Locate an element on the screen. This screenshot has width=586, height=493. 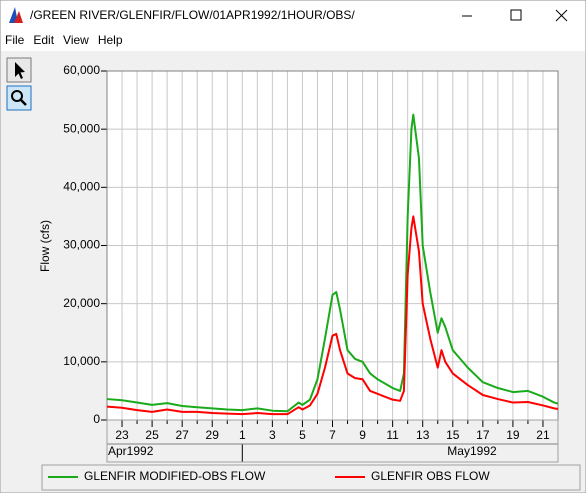
x-tick-label: 17 is located at coordinates (483, 435).